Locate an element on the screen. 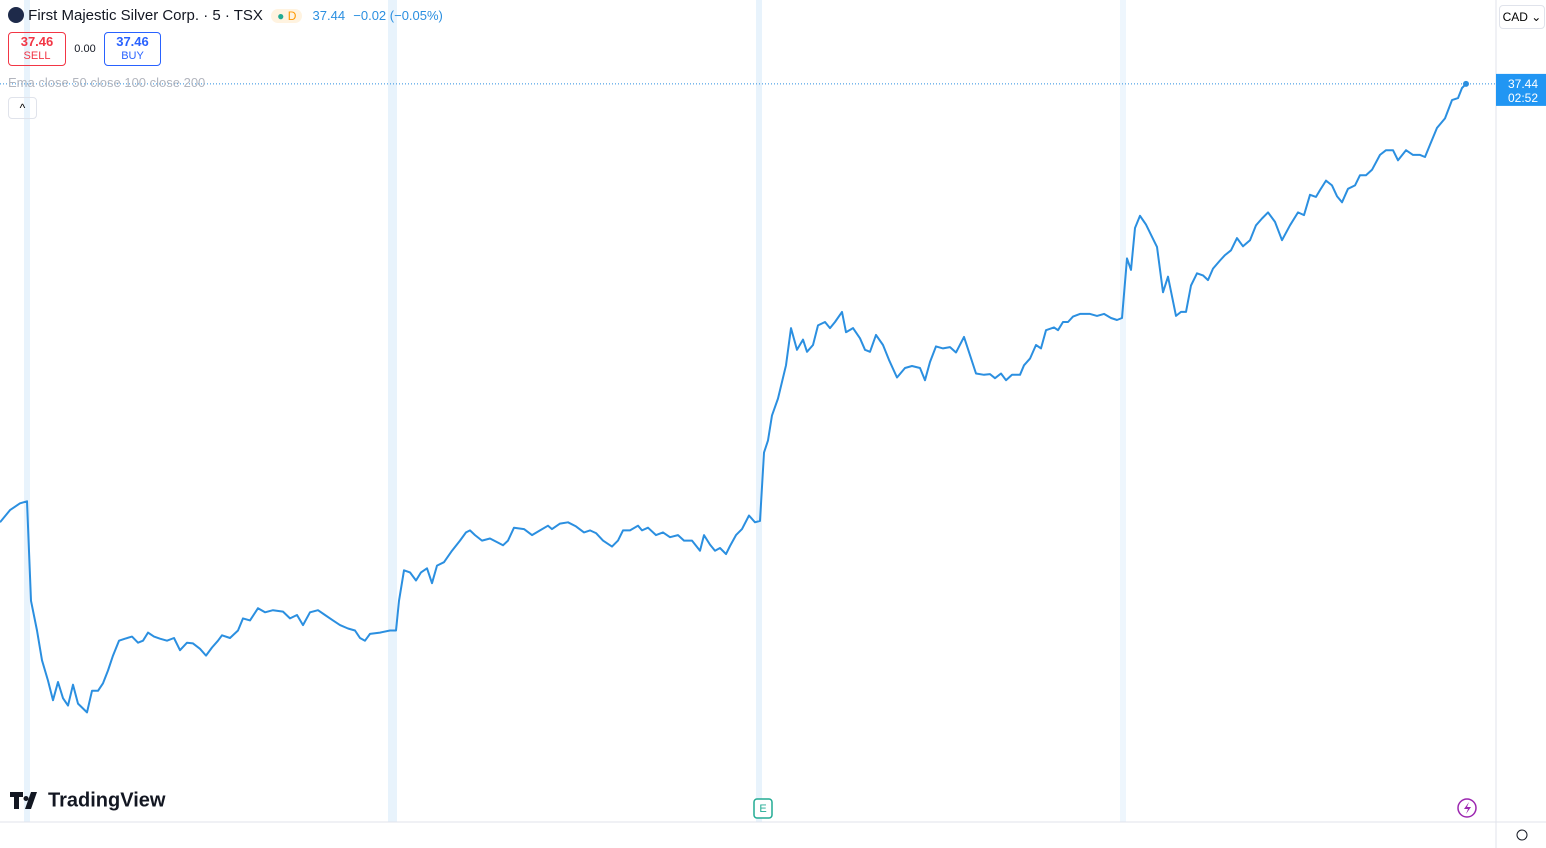  lightning-glyph is located at coordinates (1467, 808).